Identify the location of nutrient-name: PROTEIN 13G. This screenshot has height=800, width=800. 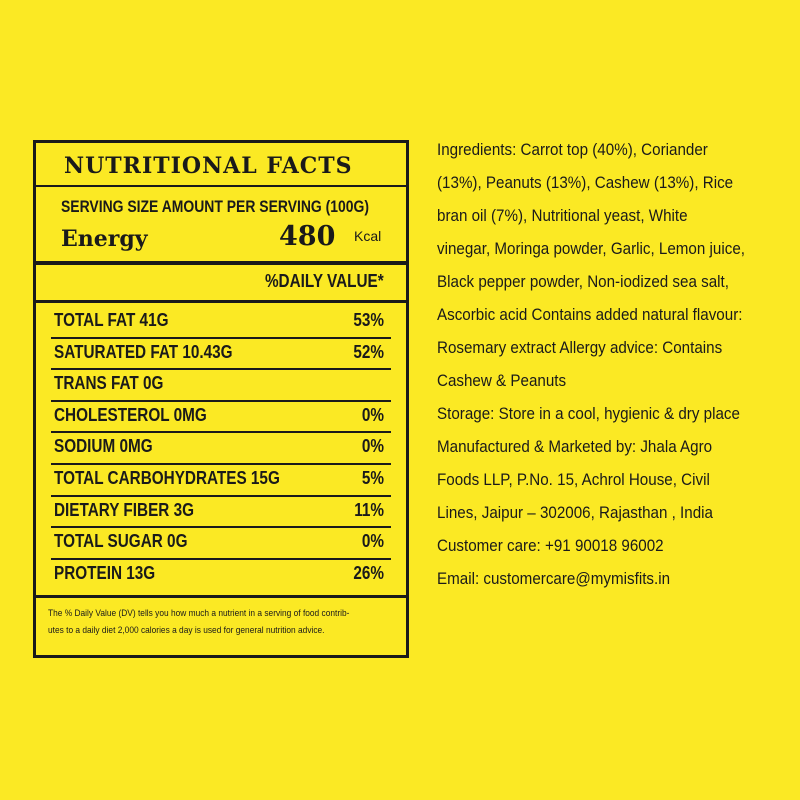
(105, 572).